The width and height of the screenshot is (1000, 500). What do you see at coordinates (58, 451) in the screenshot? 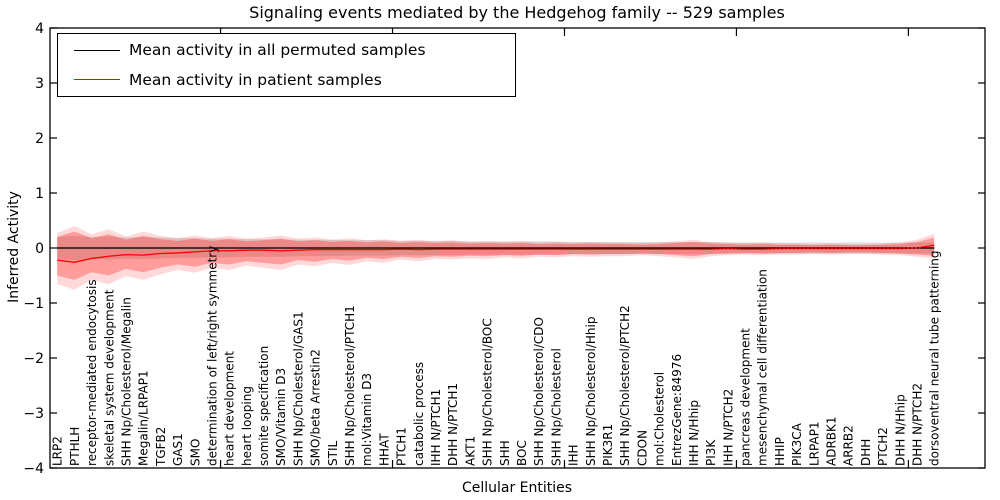
I see `category-label: LRP2` at bounding box center [58, 451].